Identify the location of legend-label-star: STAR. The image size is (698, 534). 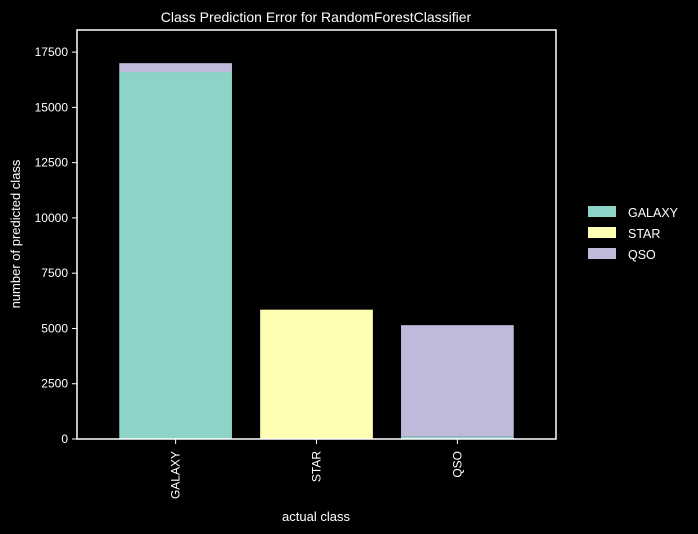
(644, 234).